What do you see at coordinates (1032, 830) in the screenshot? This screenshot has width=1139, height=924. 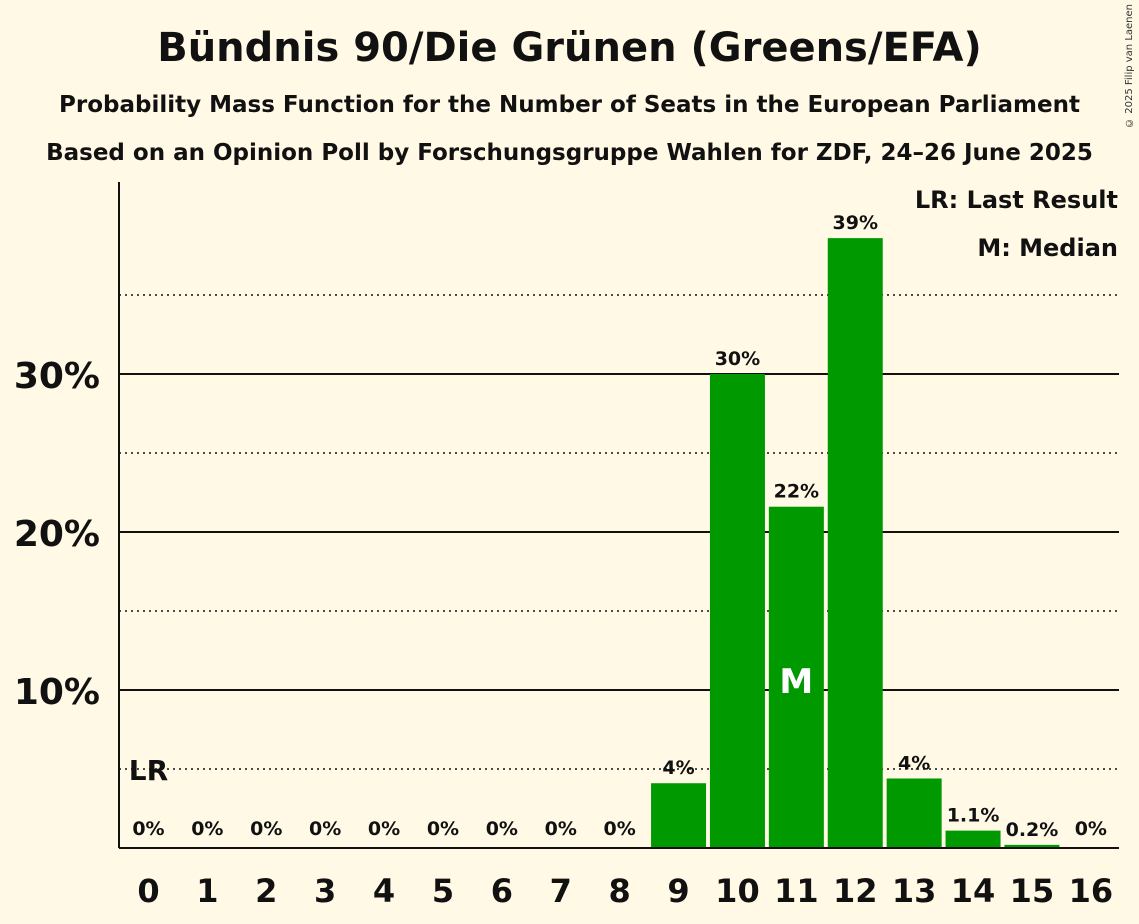 I see `data-label: 0.2%` at bounding box center [1032, 830].